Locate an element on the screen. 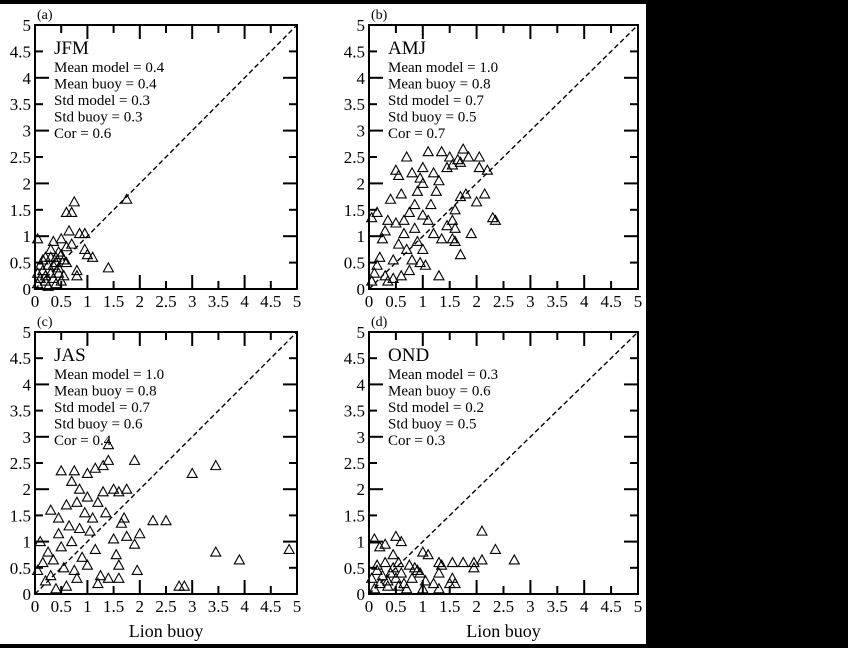 Image resolution: width=848 pixels, height=648 pixels. stat-line: Cor = 0.7 is located at coordinates (417, 134).